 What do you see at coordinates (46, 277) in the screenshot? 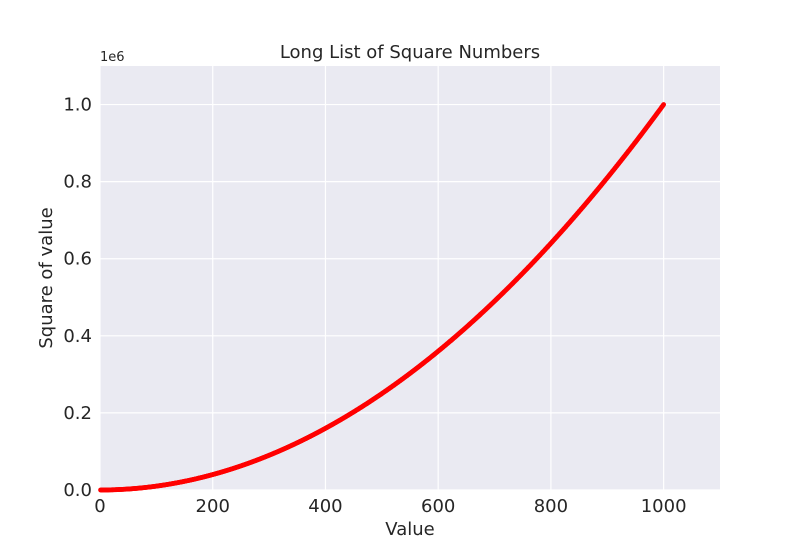
I see `y-axis-label: Square of value` at bounding box center [46, 277].